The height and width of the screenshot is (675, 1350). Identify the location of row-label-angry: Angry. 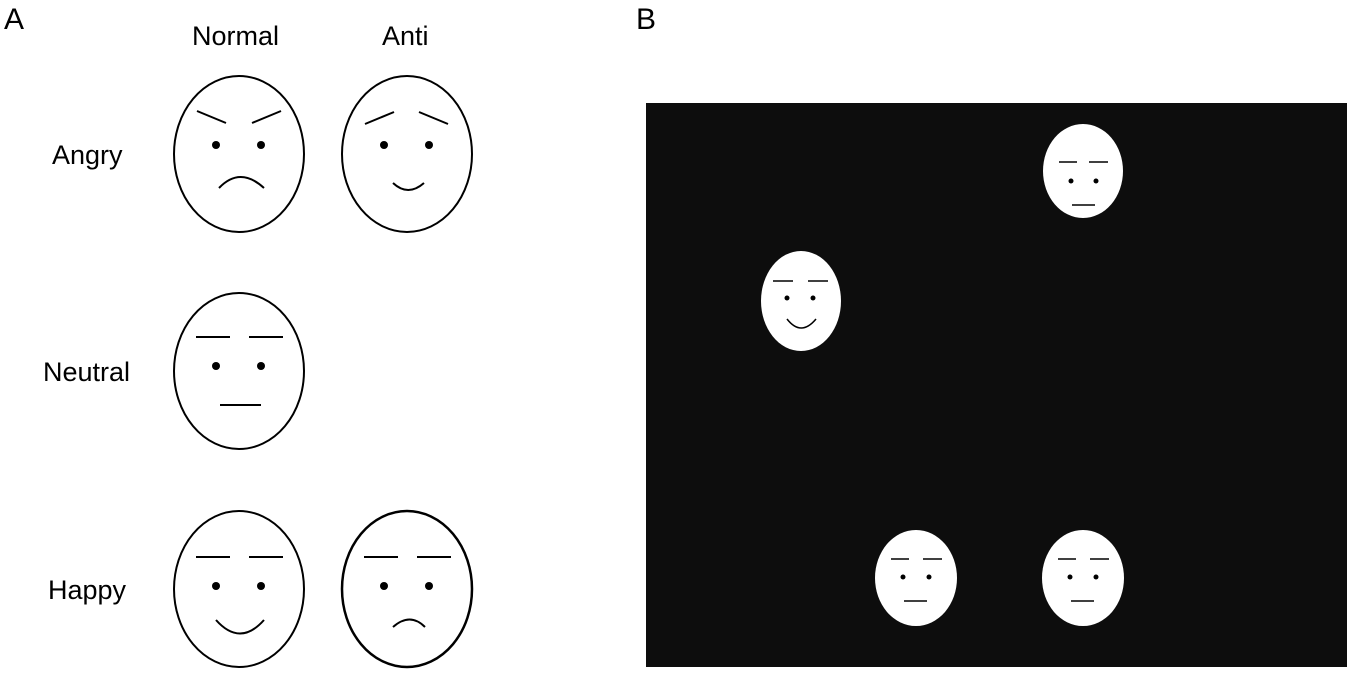
(87, 155).